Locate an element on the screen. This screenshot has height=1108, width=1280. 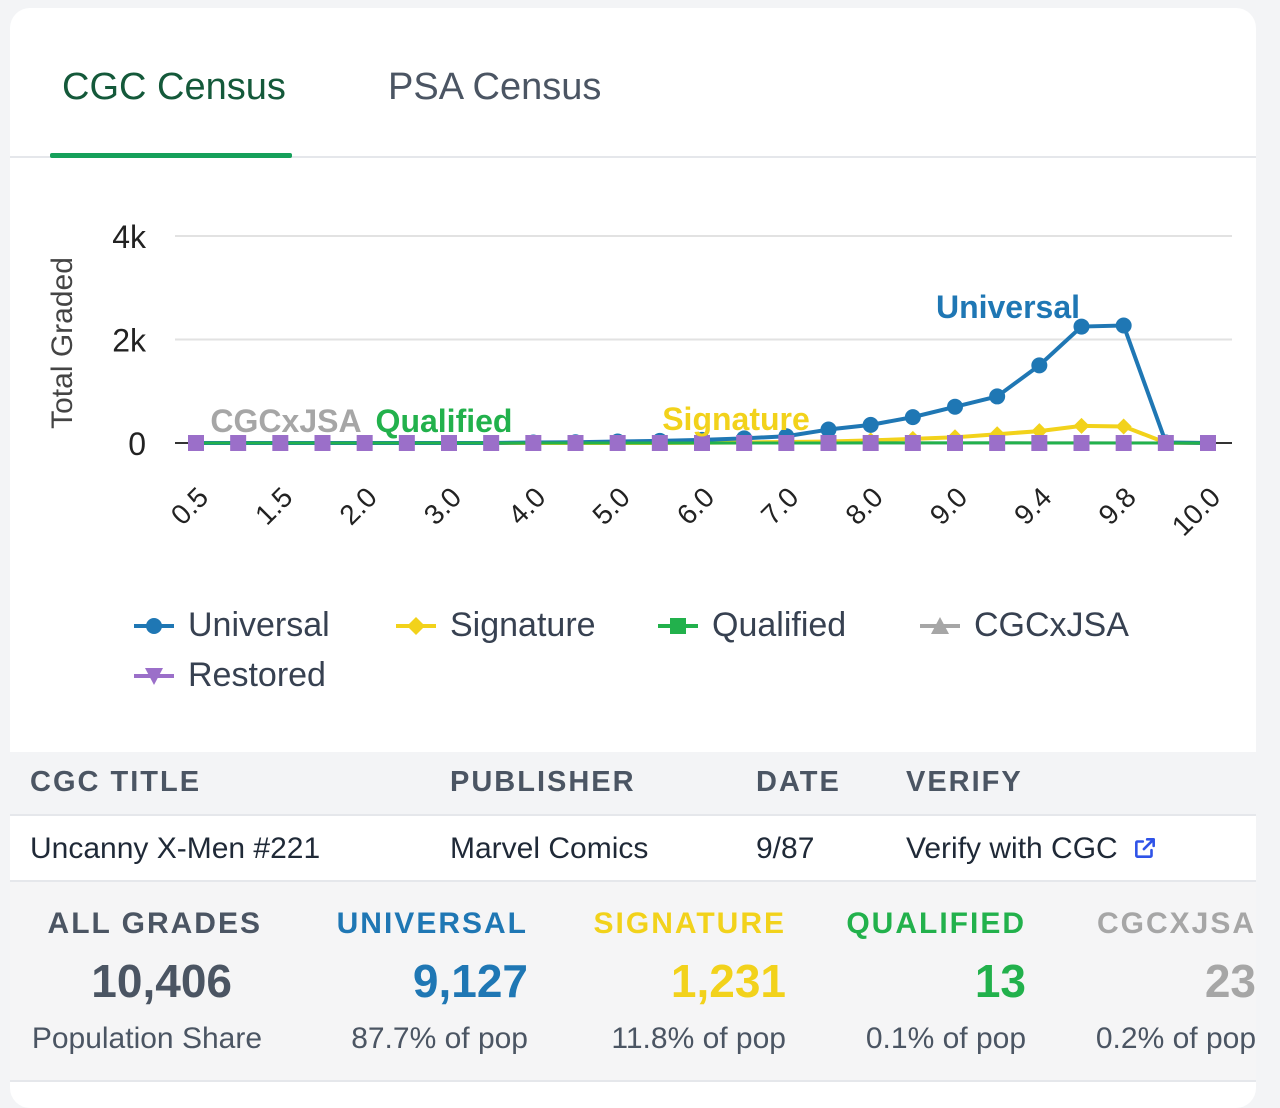
header-cgc-title: CGC TITLE is located at coordinates (115, 782).